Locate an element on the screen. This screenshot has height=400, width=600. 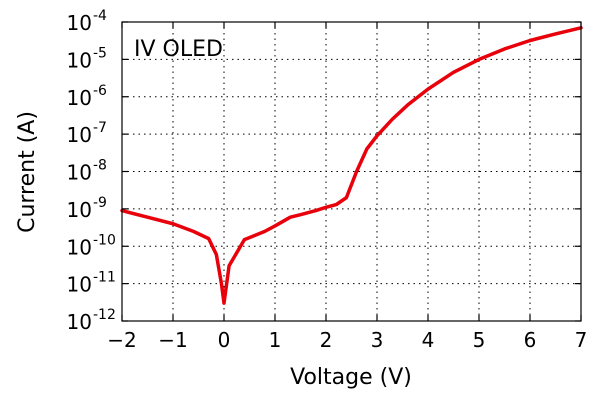
y-tick-label-exponent: -9 is located at coordinates (100, 203).